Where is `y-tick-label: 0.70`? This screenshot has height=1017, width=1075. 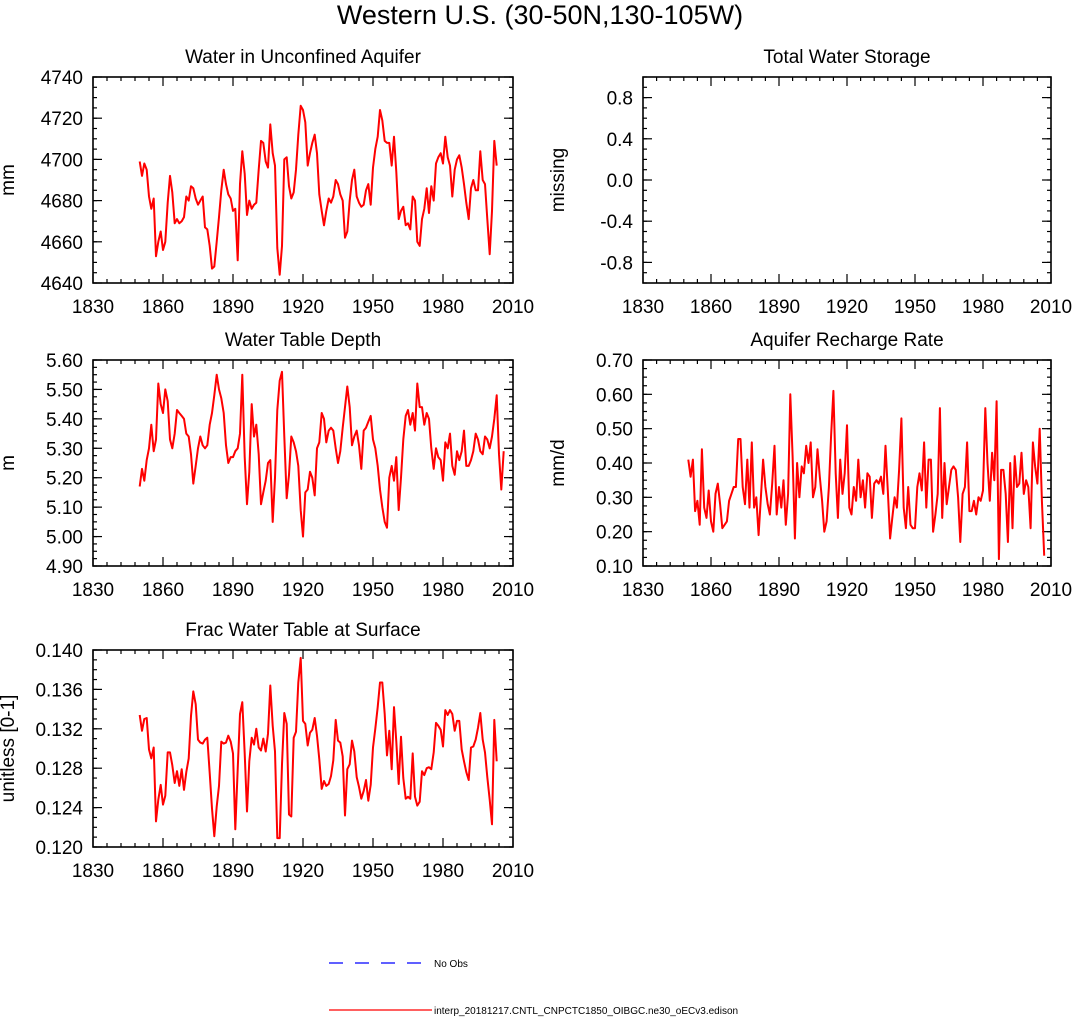
y-tick-label: 0.70 is located at coordinates (614, 361).